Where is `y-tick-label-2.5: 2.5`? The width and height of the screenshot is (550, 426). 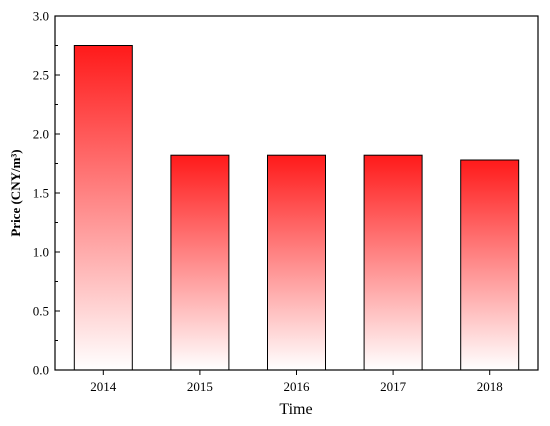 y-tick-label-2.5: 2.5 is located at coordinates (41, 75).